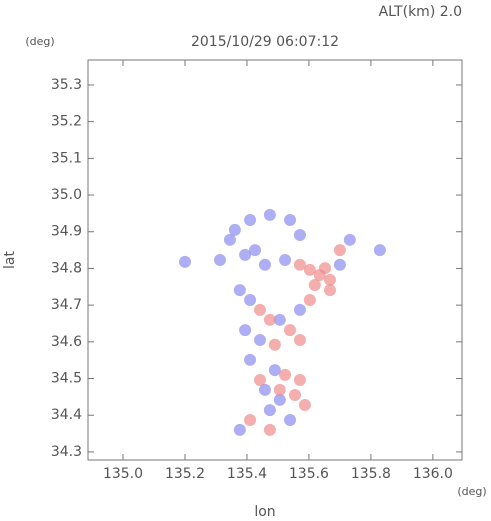 The width and height of the screenshot is (491, 521). I want to click on altitude-label: ALT(km) 2.0, so click(420, 12).